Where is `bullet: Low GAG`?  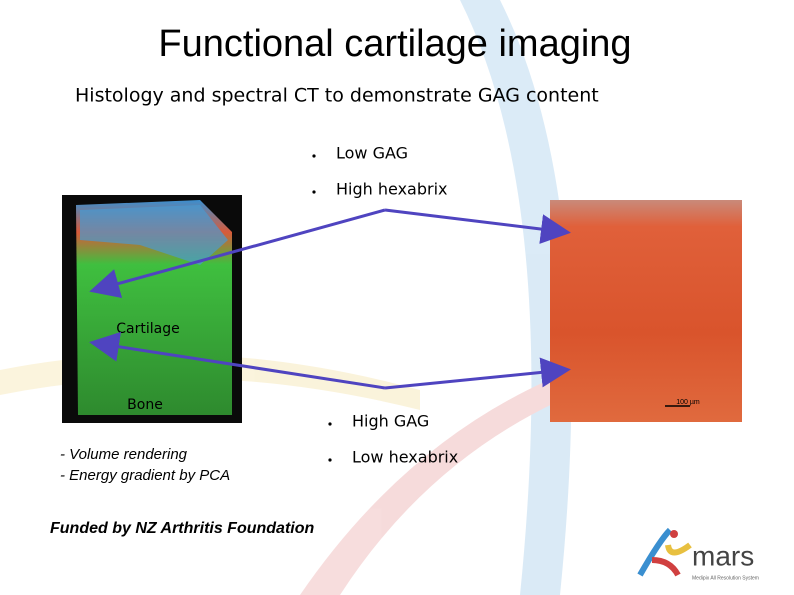 bullet: Low GAG is located at coordinates (372, 153).